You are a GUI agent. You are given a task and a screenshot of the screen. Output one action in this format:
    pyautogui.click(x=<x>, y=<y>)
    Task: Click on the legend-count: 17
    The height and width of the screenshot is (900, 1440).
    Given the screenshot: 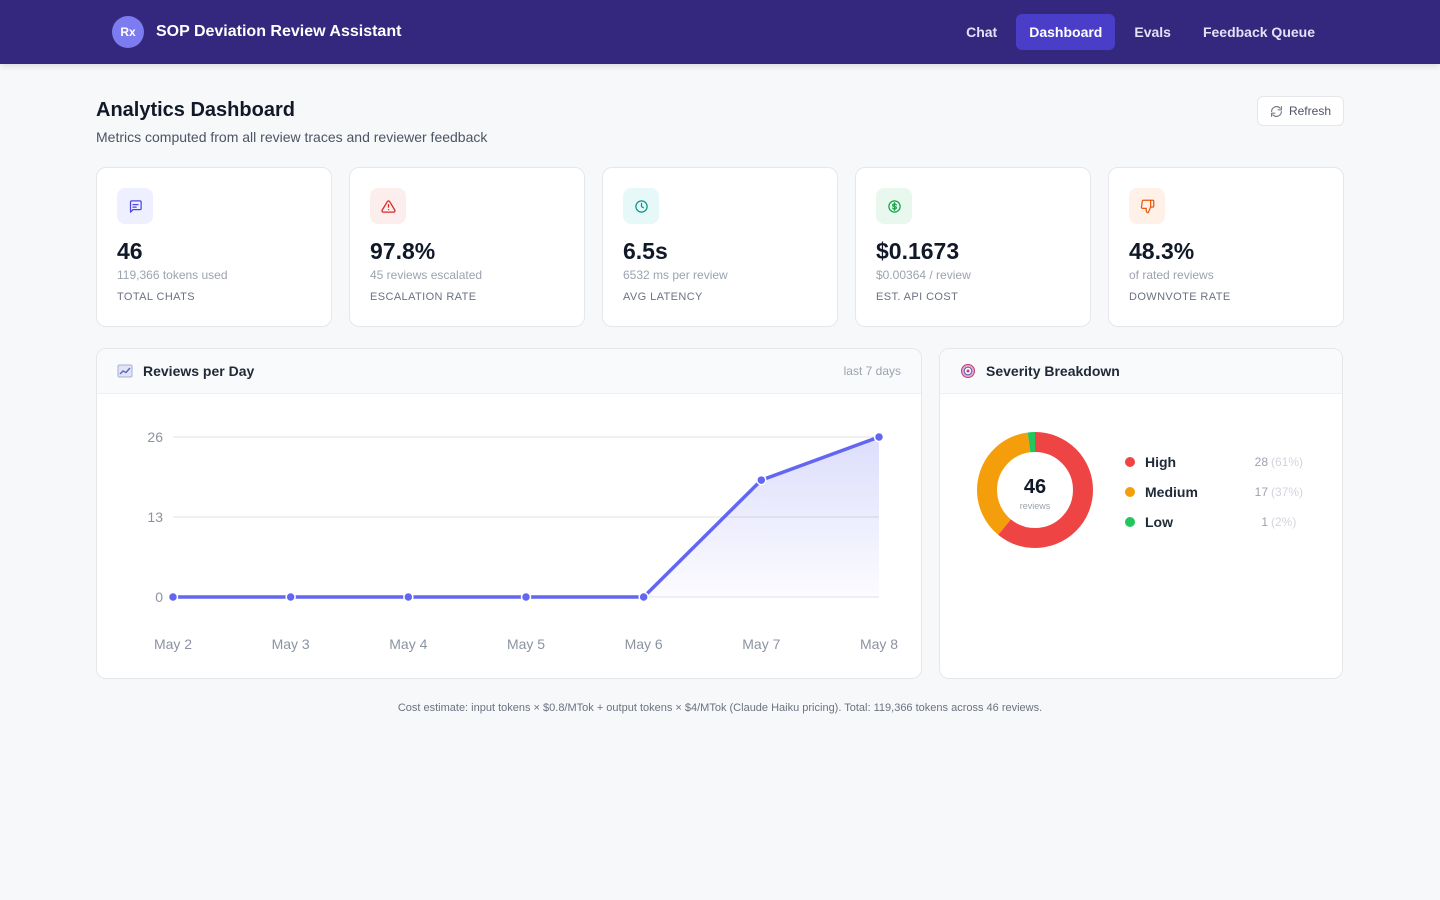 What is the action you would take?
    pyautogui.click(x=1261, y=492)
    